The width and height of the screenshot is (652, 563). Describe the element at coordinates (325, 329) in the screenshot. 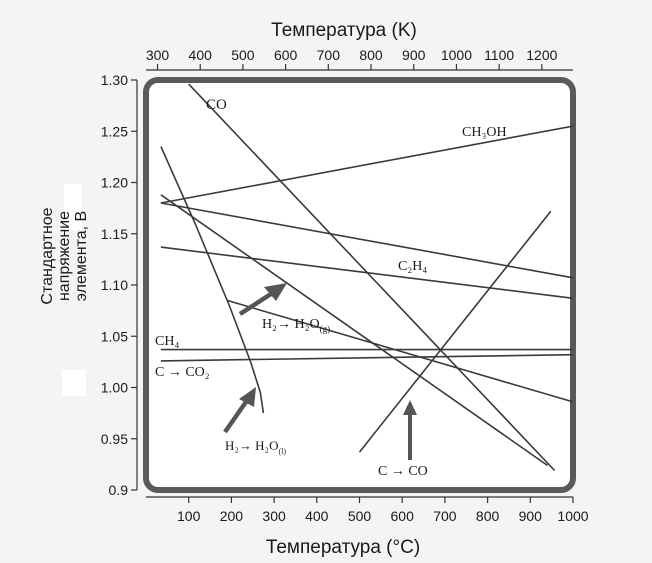

I see `label-h2-gas-sub: (g)` at that location.